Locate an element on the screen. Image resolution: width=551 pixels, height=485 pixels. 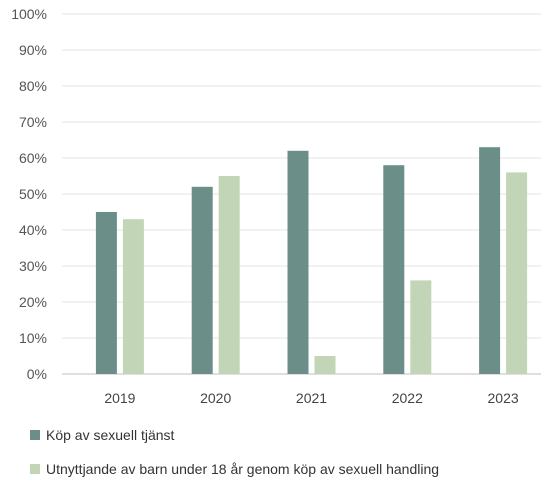
x-tick-label-2021: 2021 is located at coordinates (311, 398).